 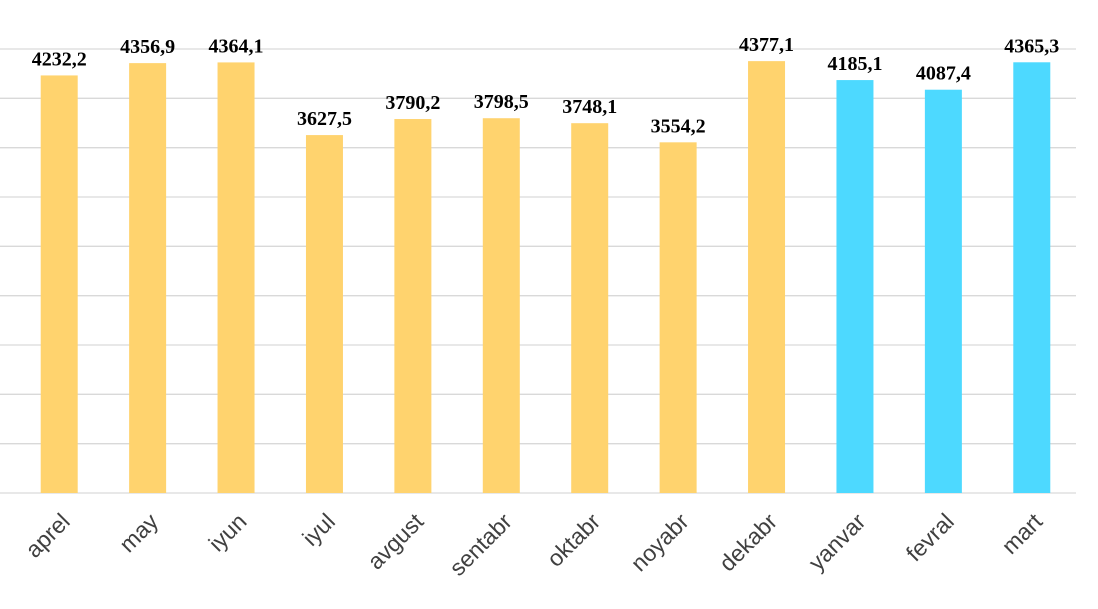 What do you see at coordinates (318, 529) in the screenshot?
I see `x-tick-label: iyul` at bounding box center [318, 529].